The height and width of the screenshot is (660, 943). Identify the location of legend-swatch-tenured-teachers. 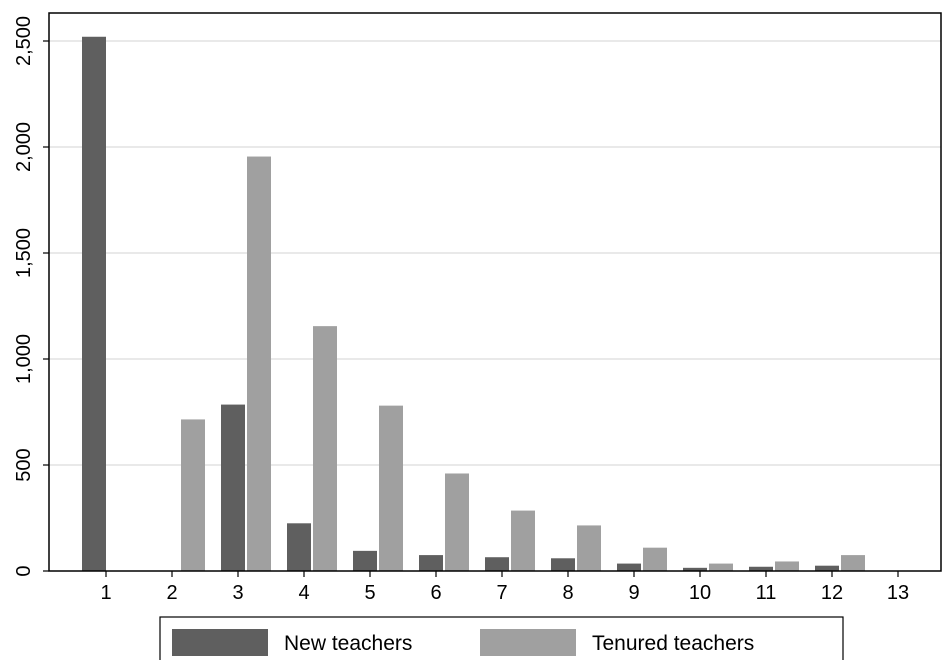
(528, 642).